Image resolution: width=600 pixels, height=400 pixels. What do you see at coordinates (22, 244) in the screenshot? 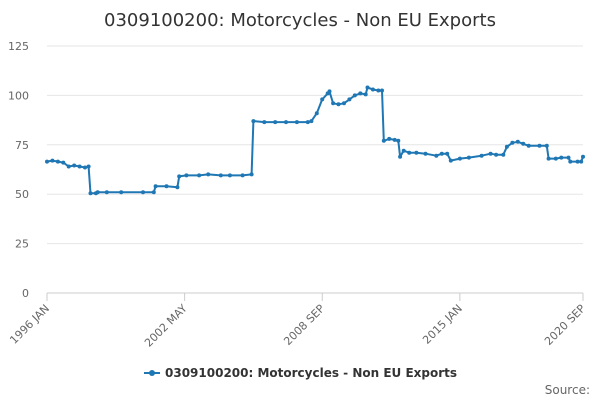
I see `y-tick-label: 25` at bounding box center [22, 244].